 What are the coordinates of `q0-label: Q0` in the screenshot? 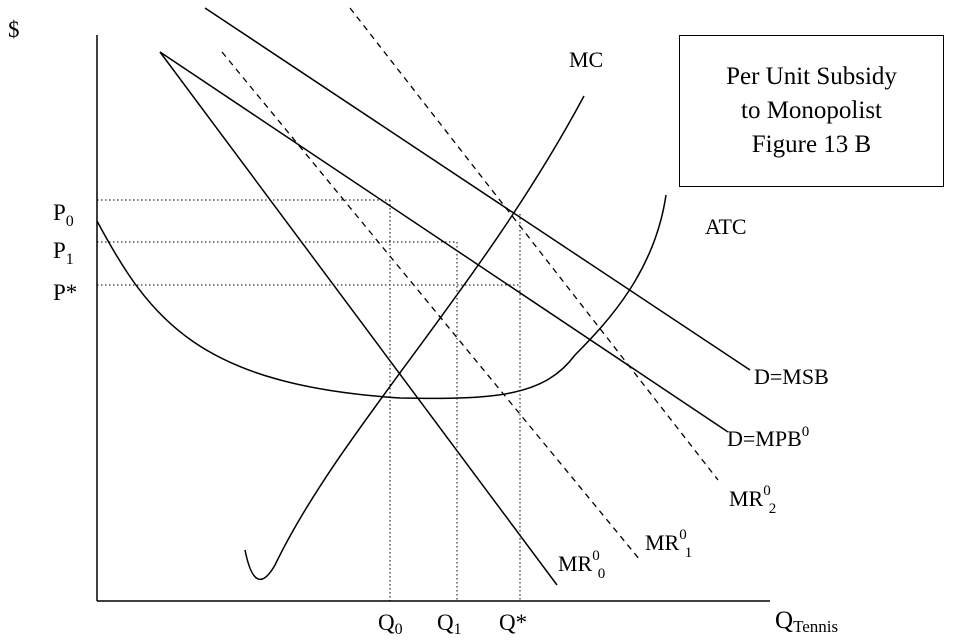 It's located at (390, 624).